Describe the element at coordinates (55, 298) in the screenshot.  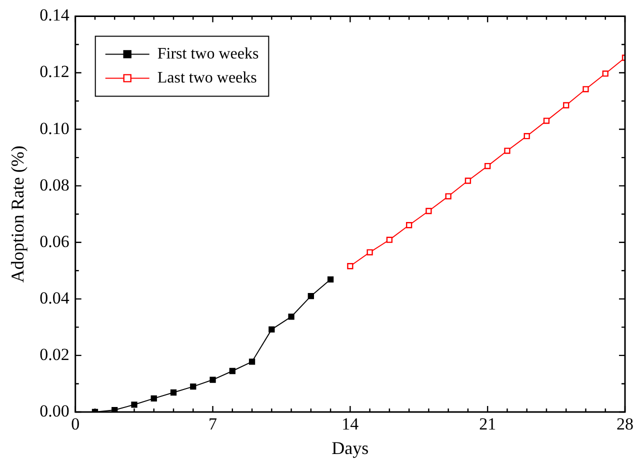
I see `y-tick-label: 0.04` at that location.